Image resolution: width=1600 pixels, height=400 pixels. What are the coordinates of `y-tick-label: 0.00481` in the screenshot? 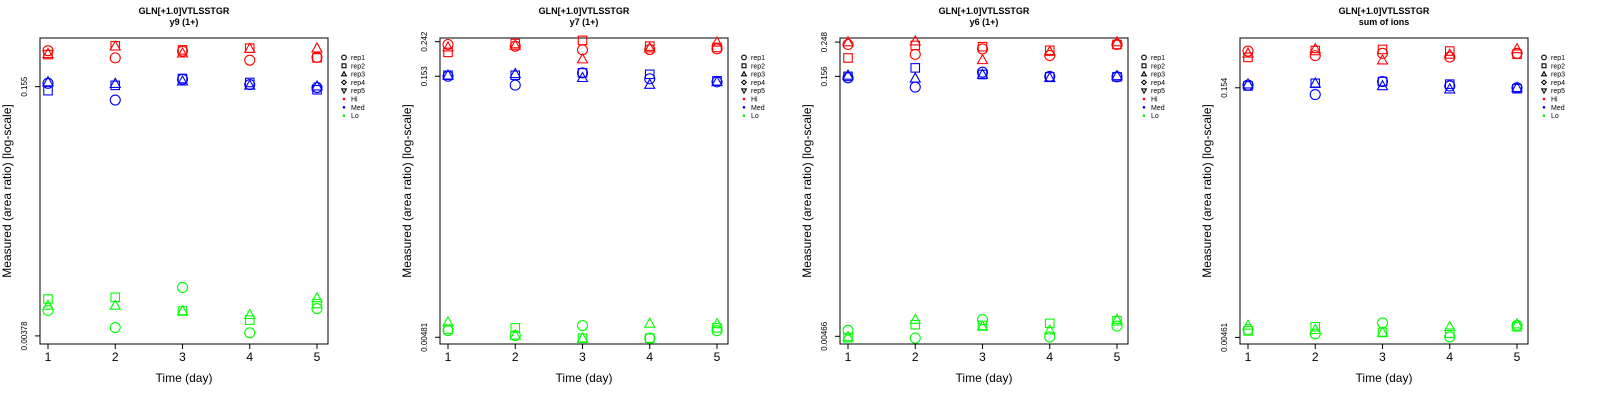 It's located at (424, 336).